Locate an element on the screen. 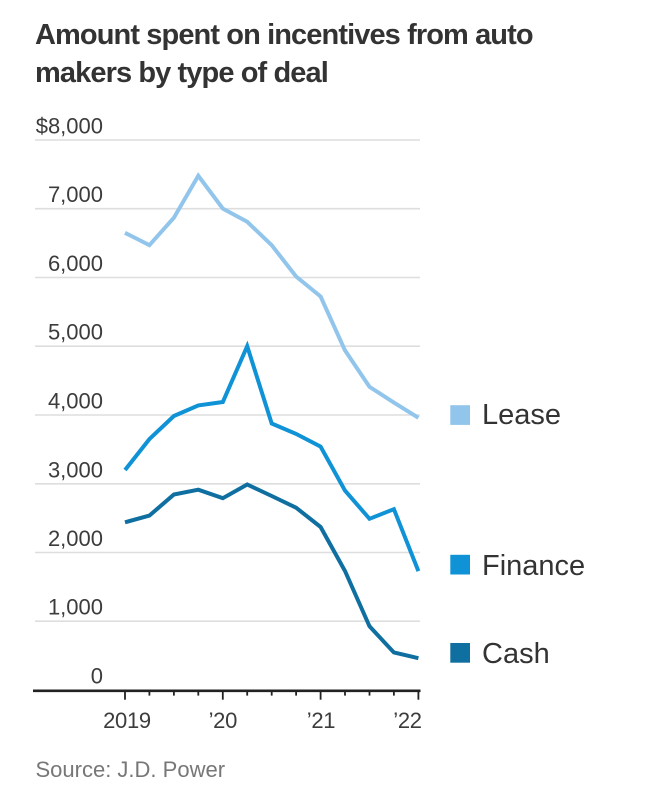 Image resolution: width=648 pixels, height=800 pixels. svg-text: Lease is located at coordinates (521, 415).